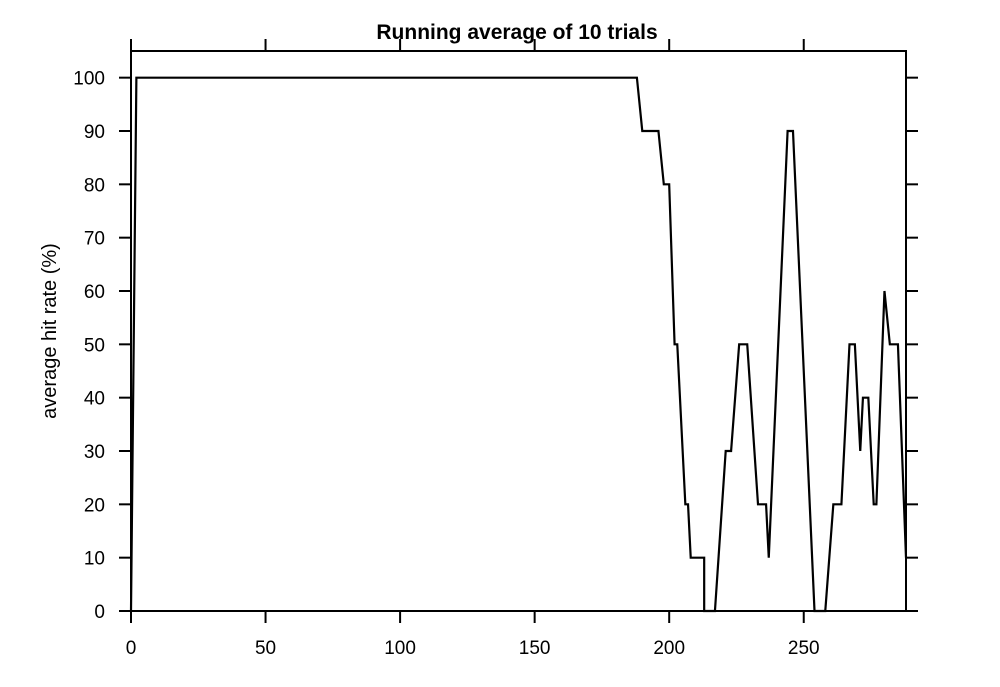 Image resolution: width=1000 pixels, height=687 pixels. What do you see at coordinates (400, 648) in the screenshot?
I see `x-tick-label: 100` at bounding box center [400, 648].